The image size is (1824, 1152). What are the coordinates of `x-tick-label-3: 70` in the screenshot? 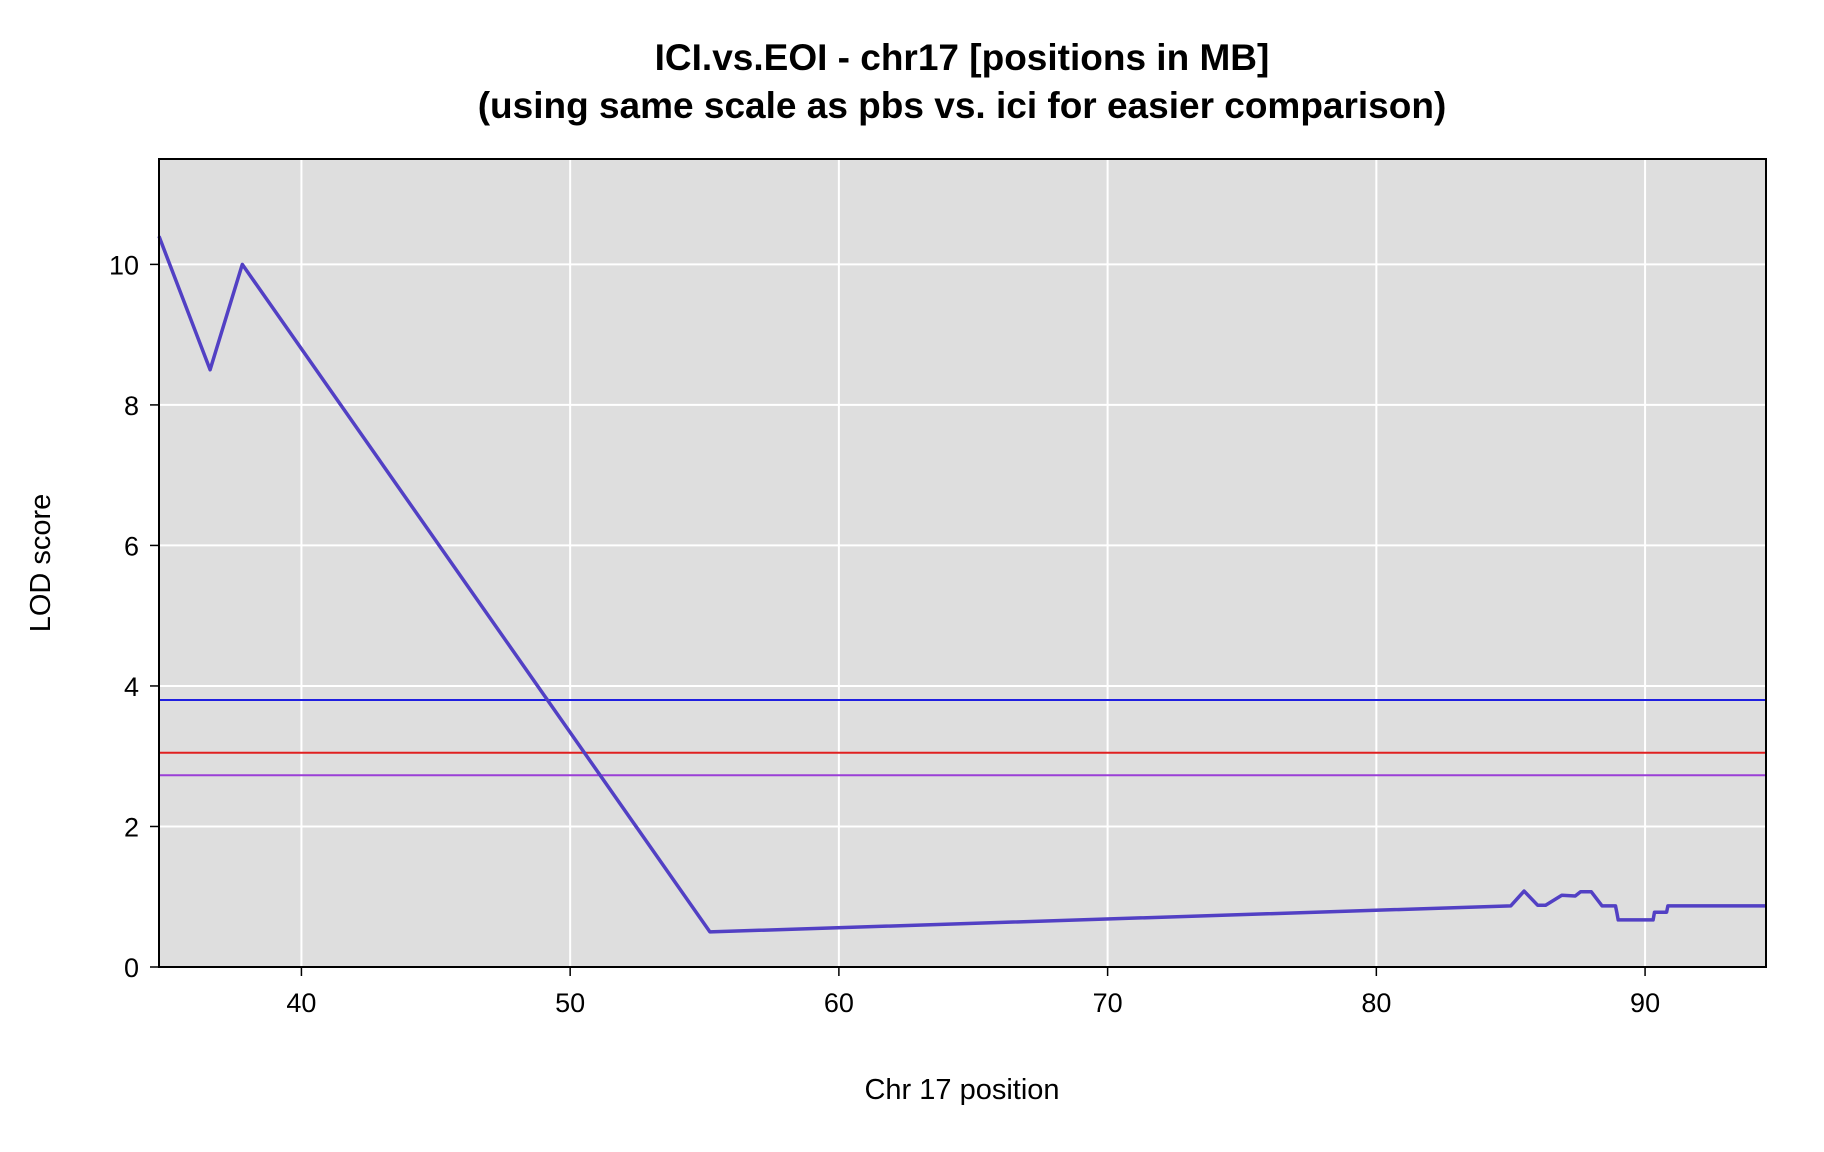 It's located at (1108, 1003).